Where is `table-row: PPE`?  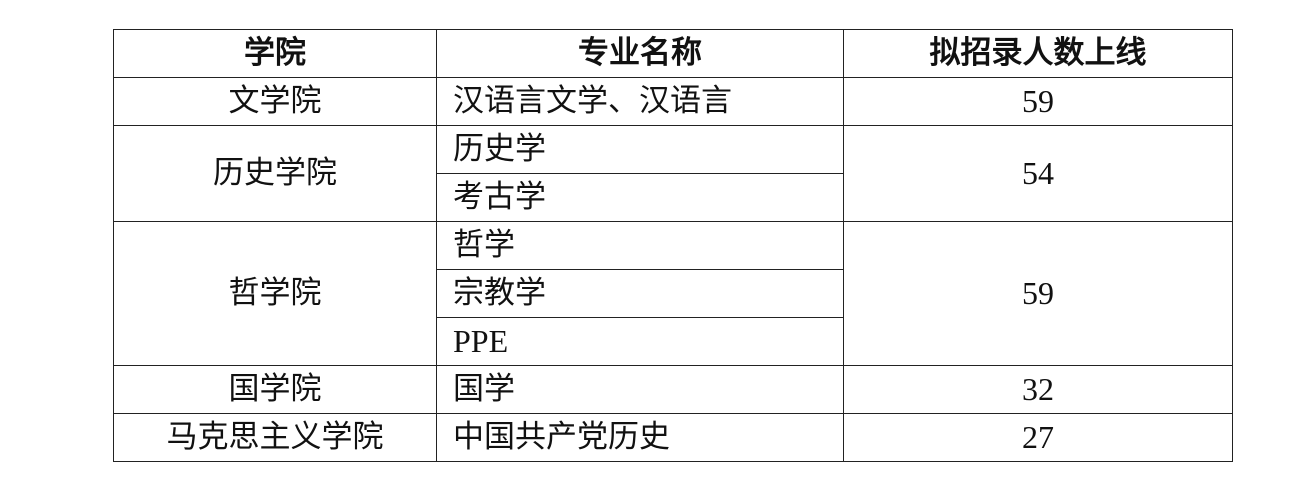 table-row: PPE is located at coordinates (673, 341).